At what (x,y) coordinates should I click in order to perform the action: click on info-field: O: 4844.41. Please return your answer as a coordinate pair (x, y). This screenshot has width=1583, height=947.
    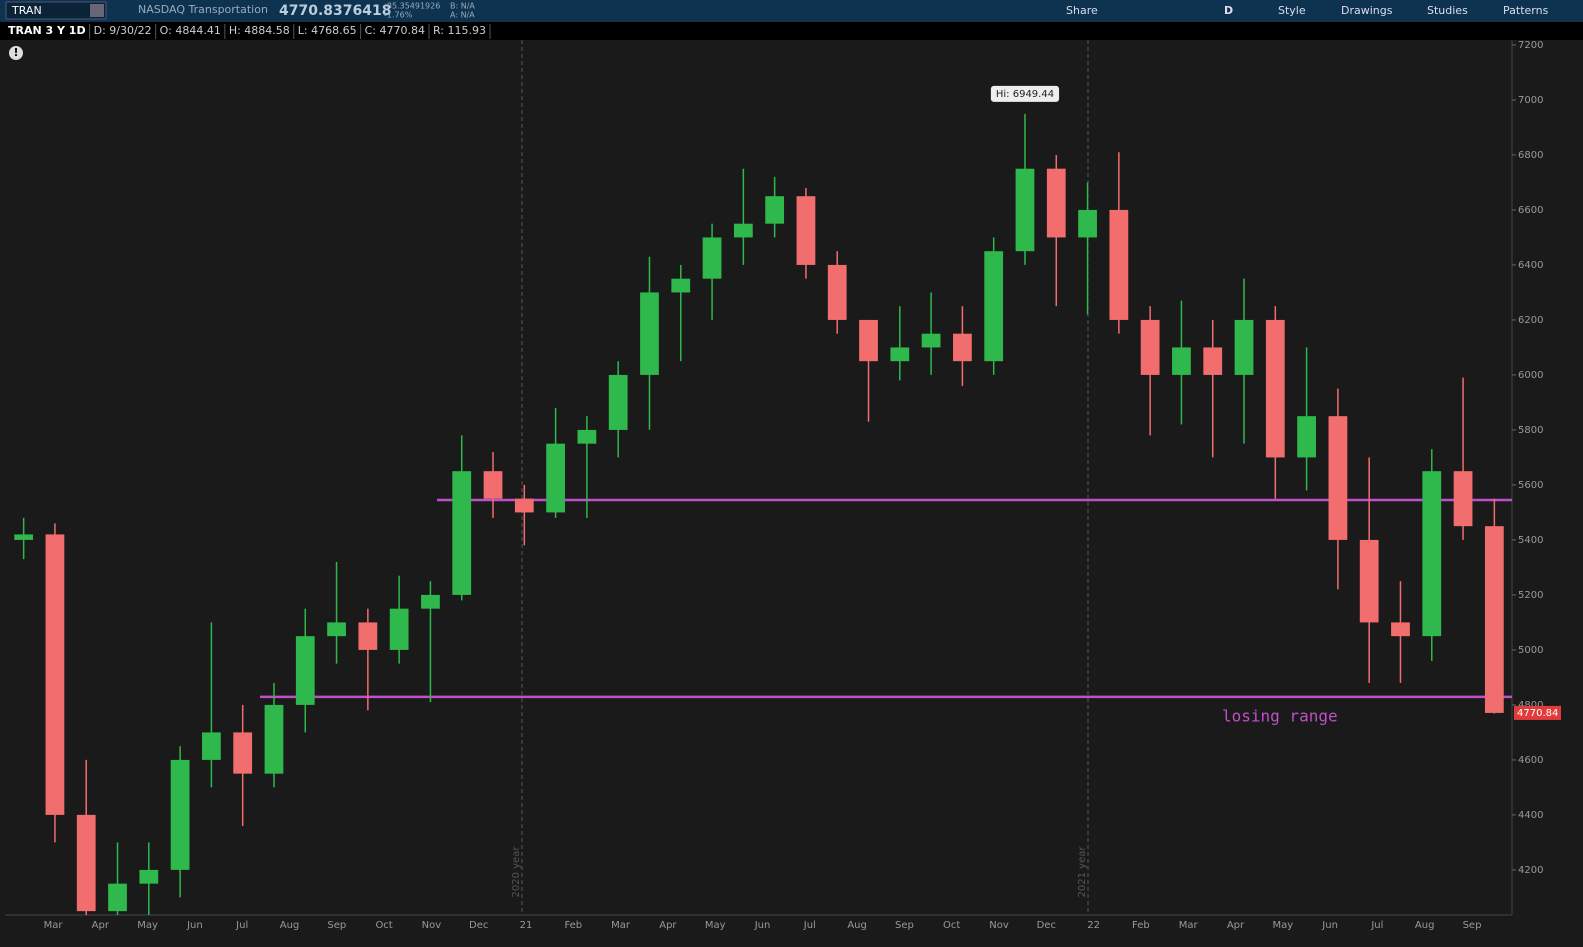
    Looking at the image, I should click on (190, 30).